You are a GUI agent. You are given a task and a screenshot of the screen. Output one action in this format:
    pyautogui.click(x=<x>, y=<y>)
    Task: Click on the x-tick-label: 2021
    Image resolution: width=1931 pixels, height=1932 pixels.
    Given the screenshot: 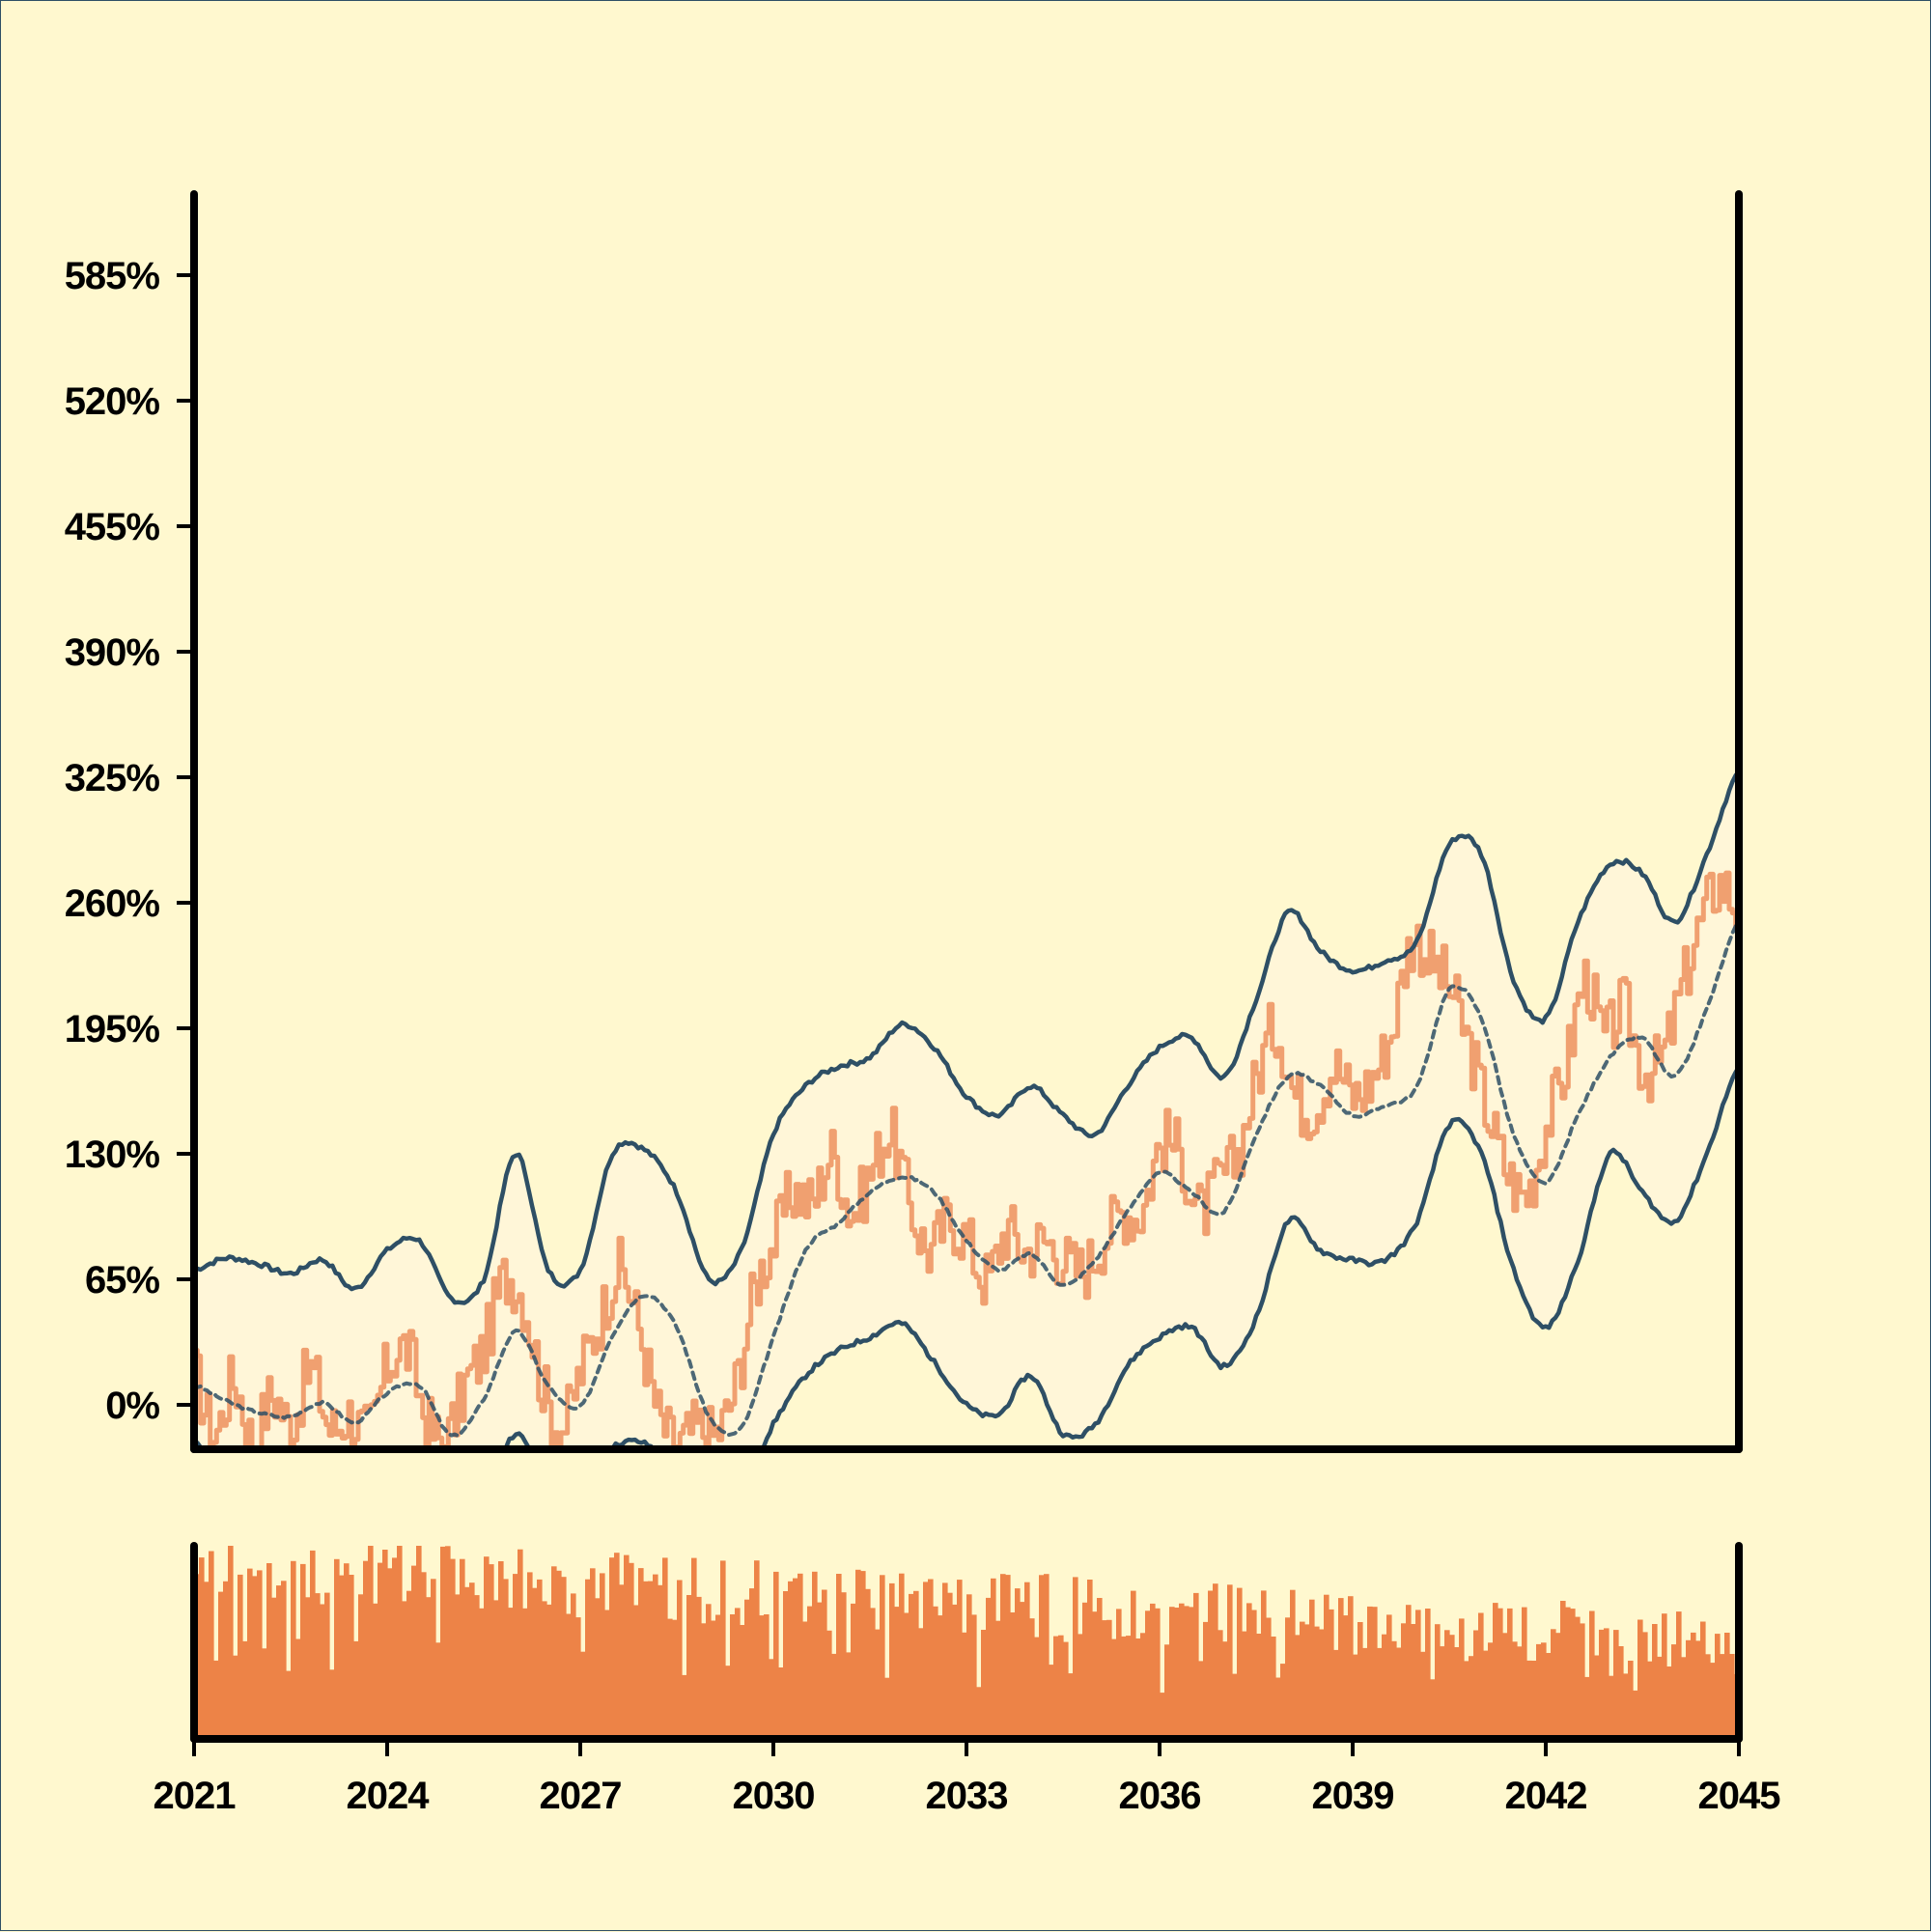 What is the action you would take?
    pyautogui.click(x=195, y=1796)
    